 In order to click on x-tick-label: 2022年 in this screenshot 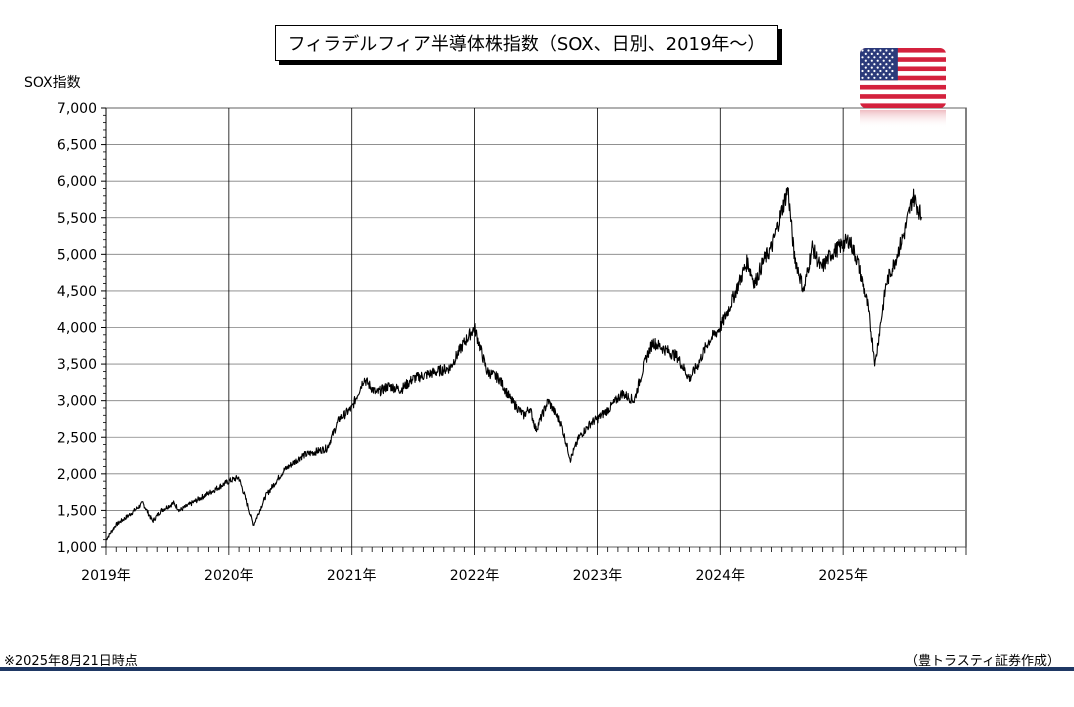, I will do `click(475, 576)`.